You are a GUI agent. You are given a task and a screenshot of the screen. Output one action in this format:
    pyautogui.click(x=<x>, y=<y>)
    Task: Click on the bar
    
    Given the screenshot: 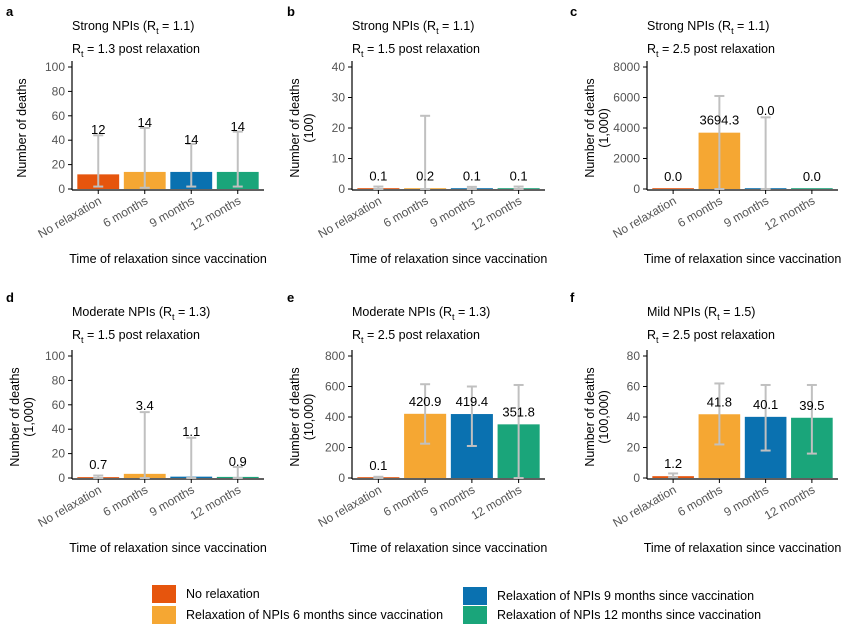 What is the action you would take?
    pyautogui.click(x=812, y=188)
    